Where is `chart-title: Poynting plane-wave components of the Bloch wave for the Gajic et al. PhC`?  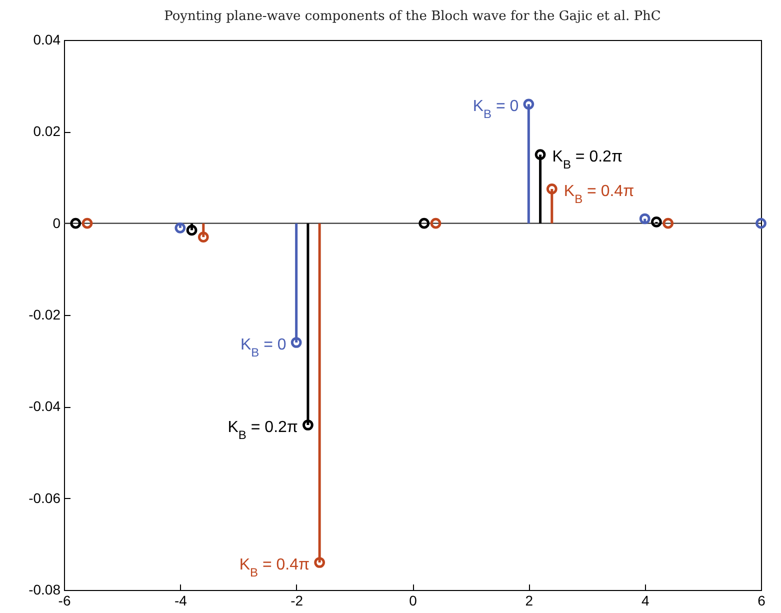
chart-title: Poynting plane-wave components of the Bloch wave for the Gajic et al. PhC is located at coordinates (412, 16).